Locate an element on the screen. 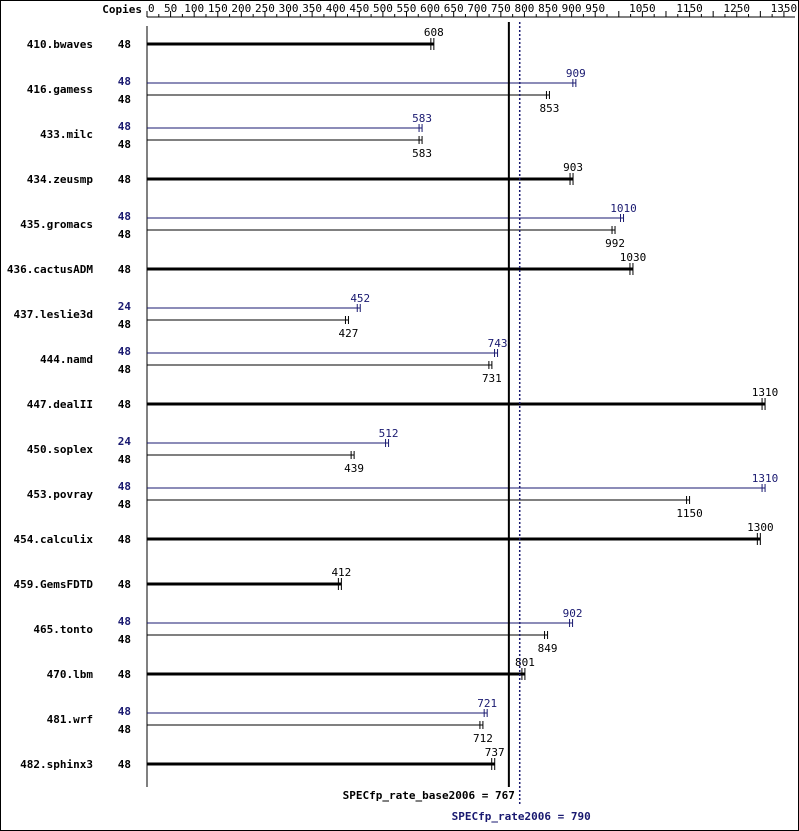  copies-header: Copies is located at coordinates (122, 9).